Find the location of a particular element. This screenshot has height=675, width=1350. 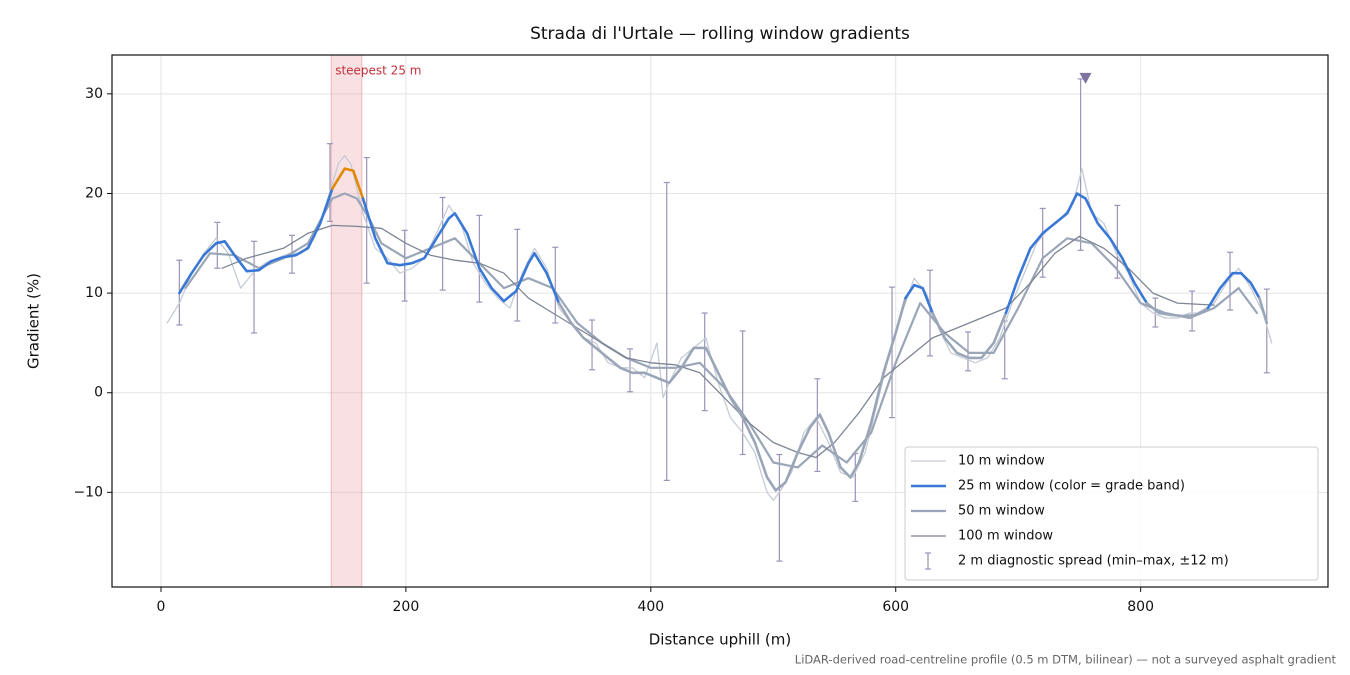

legend-label: 100 m window is located at coordinates (1005, 536).